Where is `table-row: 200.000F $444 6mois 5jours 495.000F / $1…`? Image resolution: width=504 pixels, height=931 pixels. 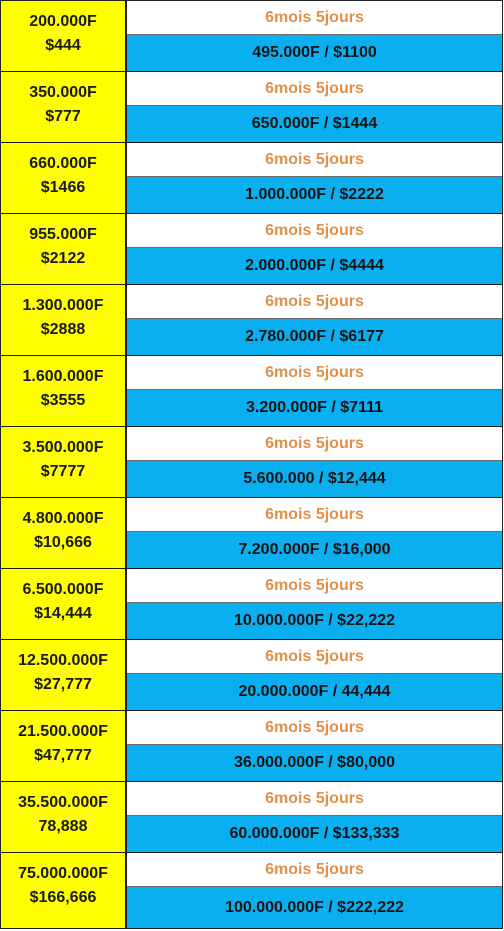 table-row: 200.000F $444 6mois 5jours 495.000F / $1… is located at coordinates (251, 37).